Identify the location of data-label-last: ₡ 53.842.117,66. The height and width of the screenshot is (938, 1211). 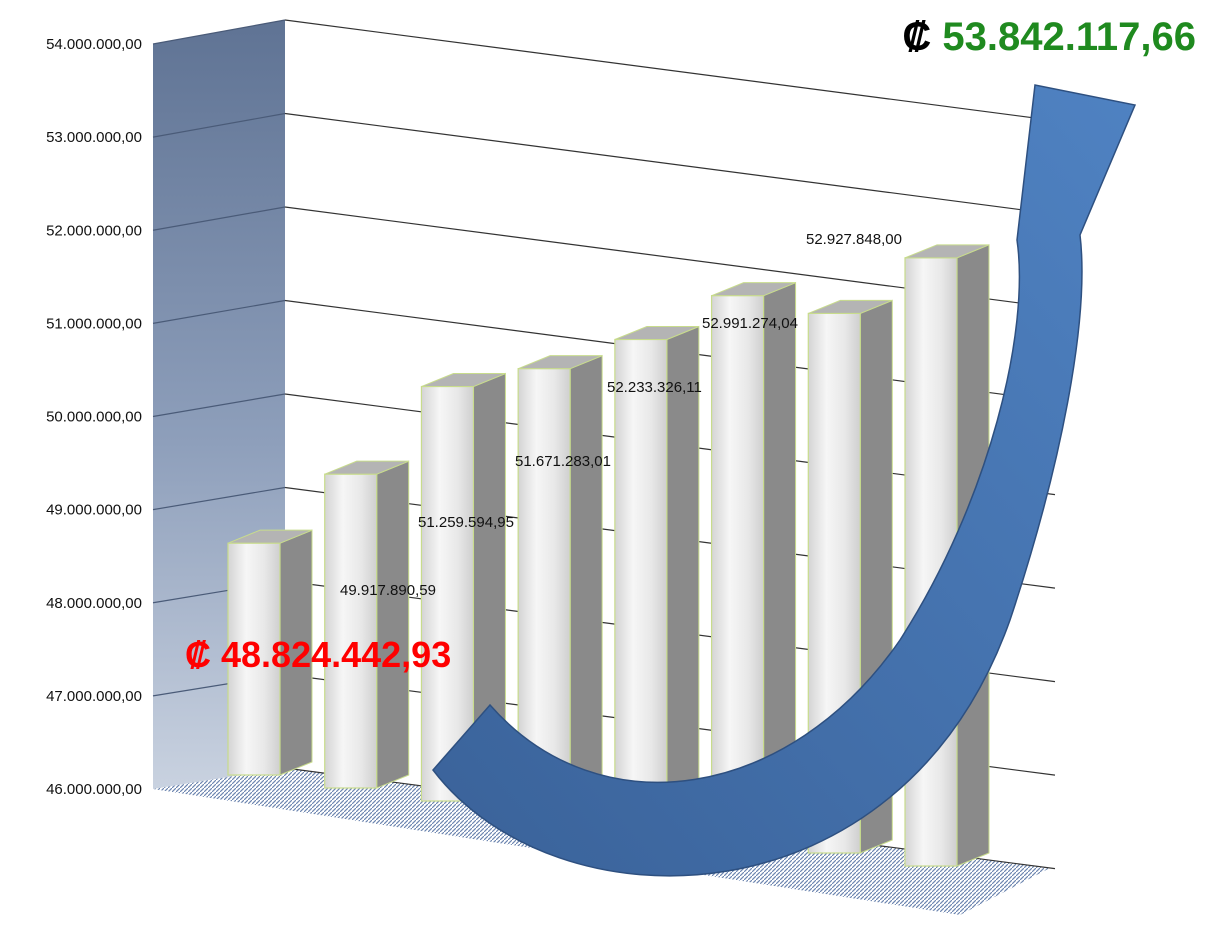
(1049, 37).